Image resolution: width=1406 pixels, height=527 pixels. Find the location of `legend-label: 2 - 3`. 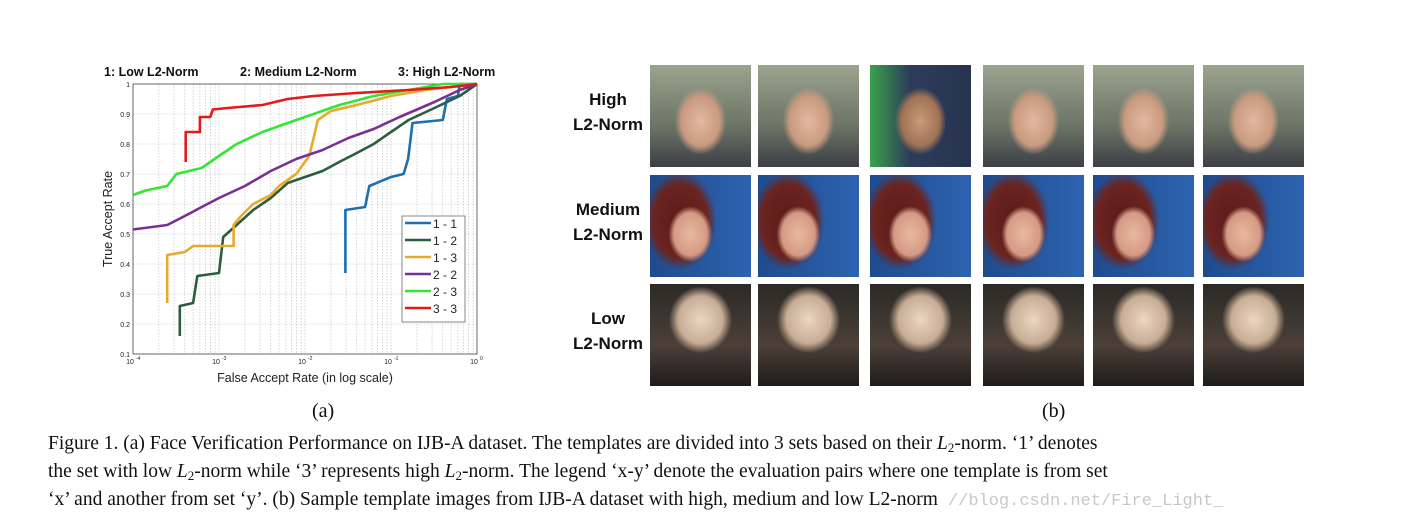

legend-label: 2 - 3 is located at coordinates (445, 292).